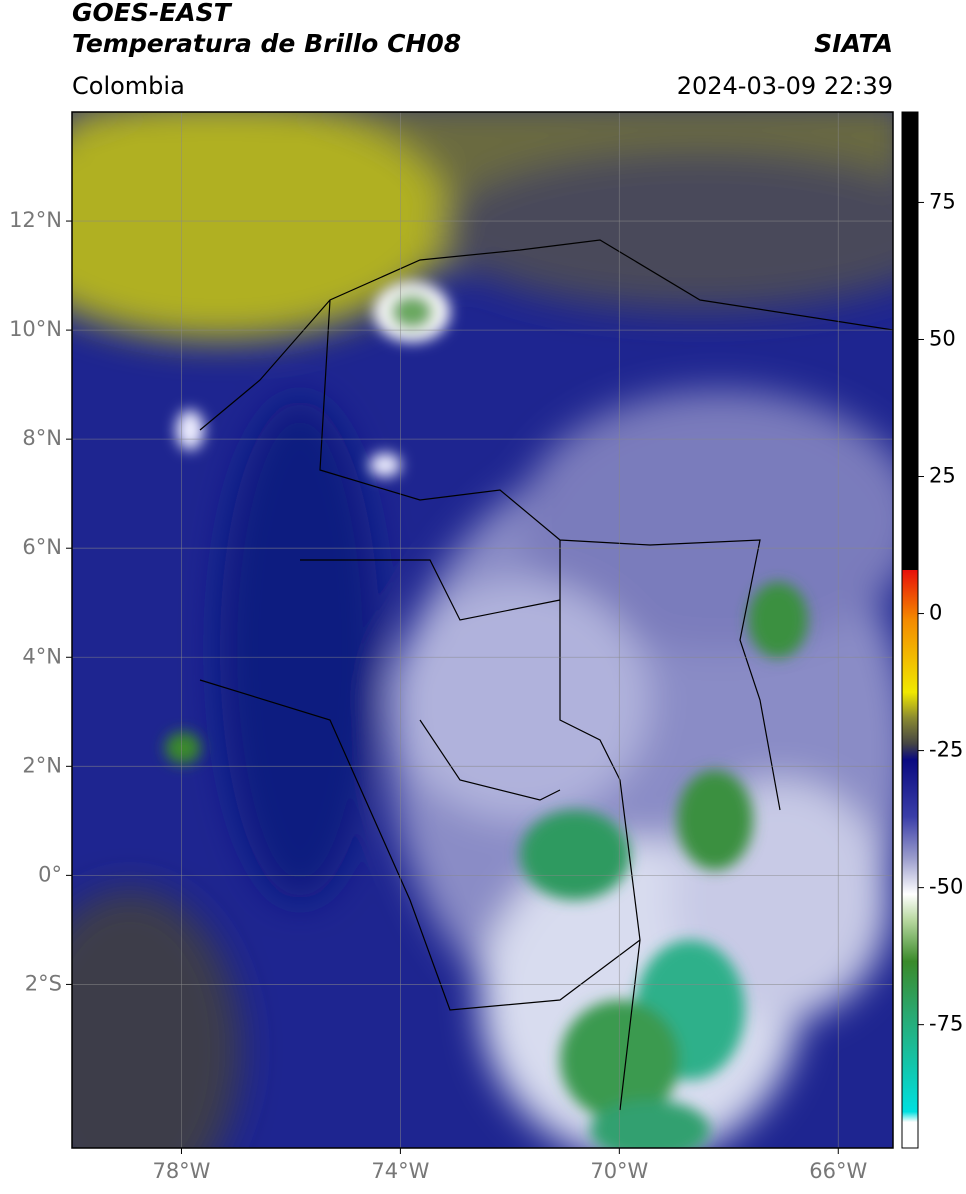  I want to click on colorbar-tick-label: 75, so click(942, 201).